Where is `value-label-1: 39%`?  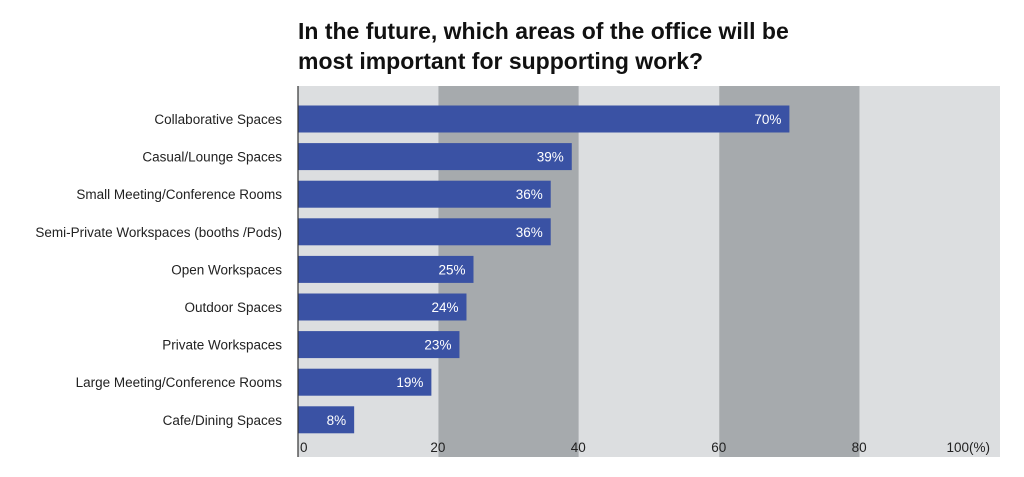 value-label-1: 39% is located at coordinates (550, 157).